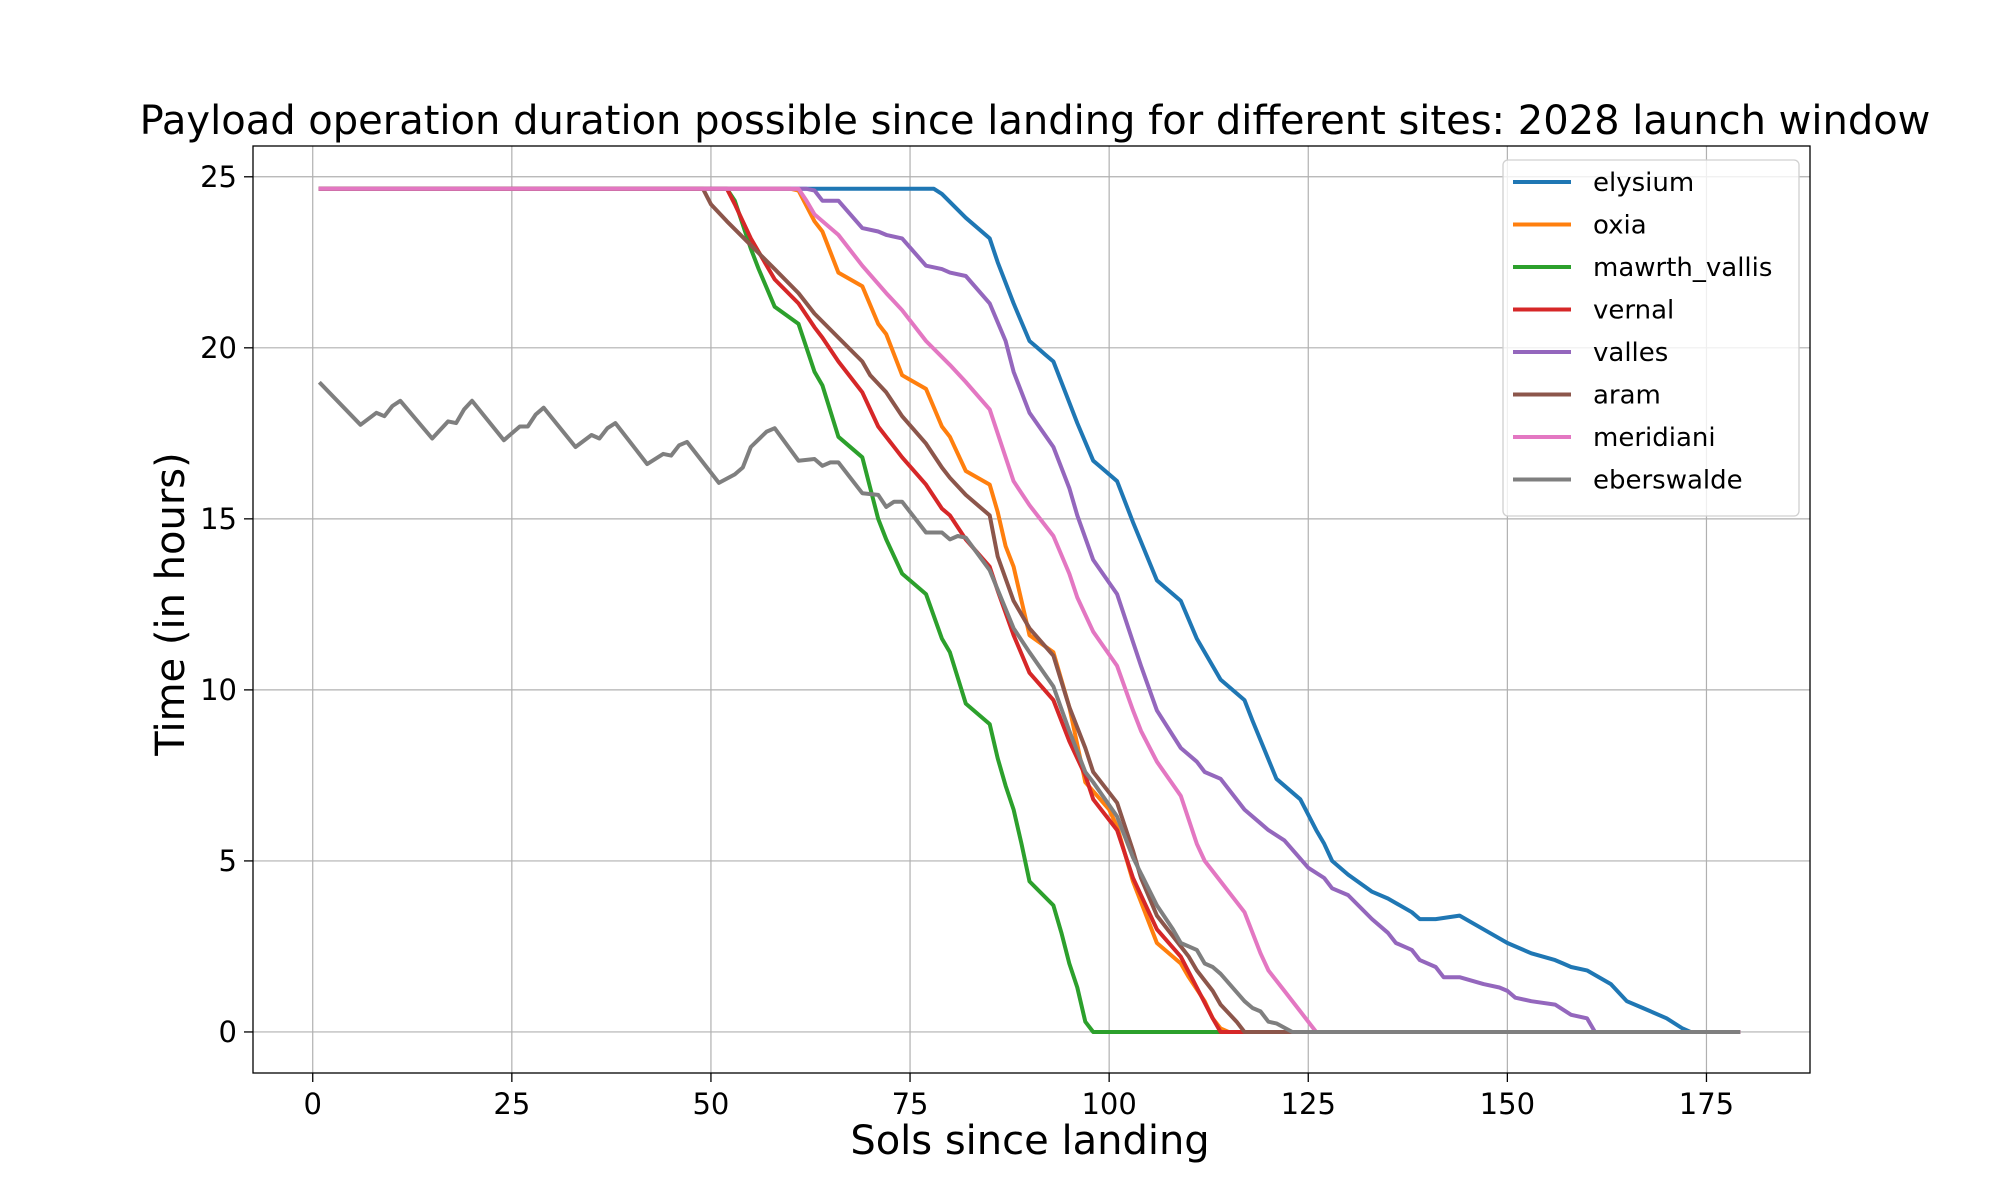  Describe the element at coordinates (1108, 1104) in the screenshot. I see `x-tick-label: 100` at that location.